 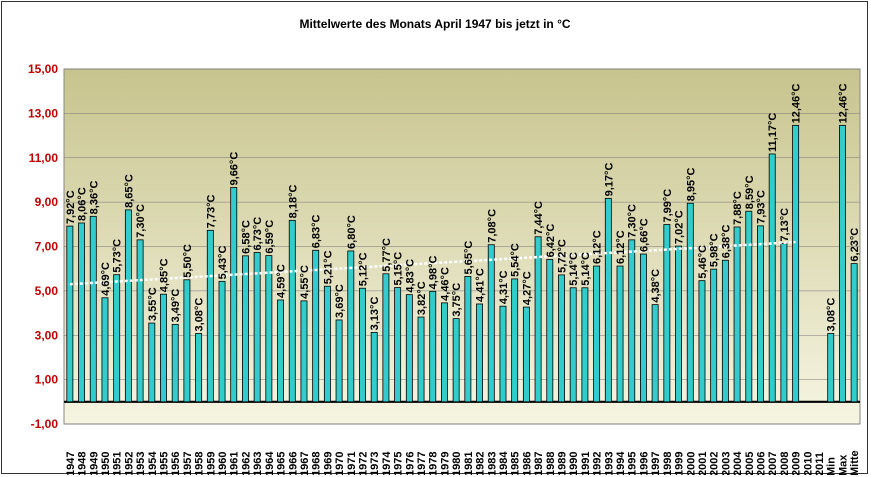 What do you see at coordinates (715, 463) in the screenshot?
I see `x-tick-label: 2002` at bounding box center [715, 463].